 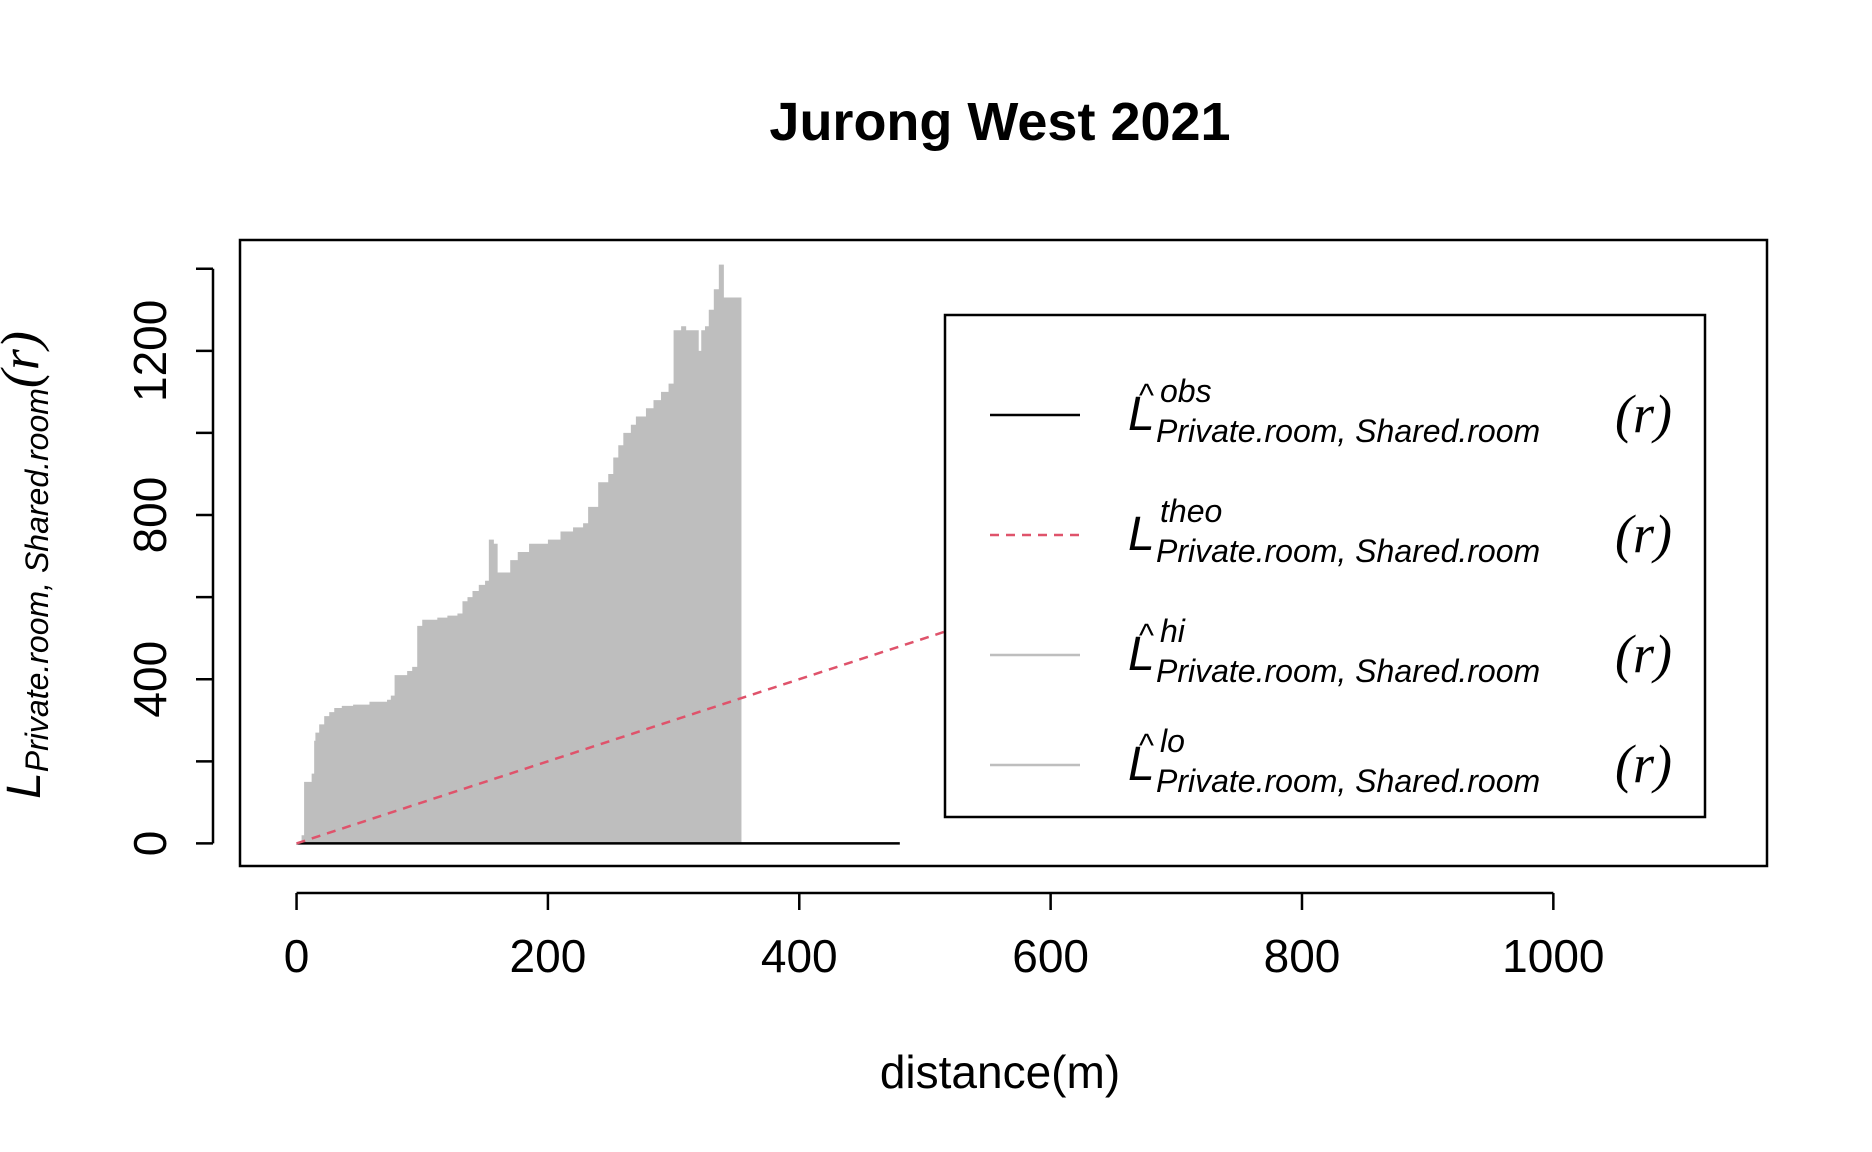 I want to click on y-tick-label-group: 800, so click(x=150, y=515).